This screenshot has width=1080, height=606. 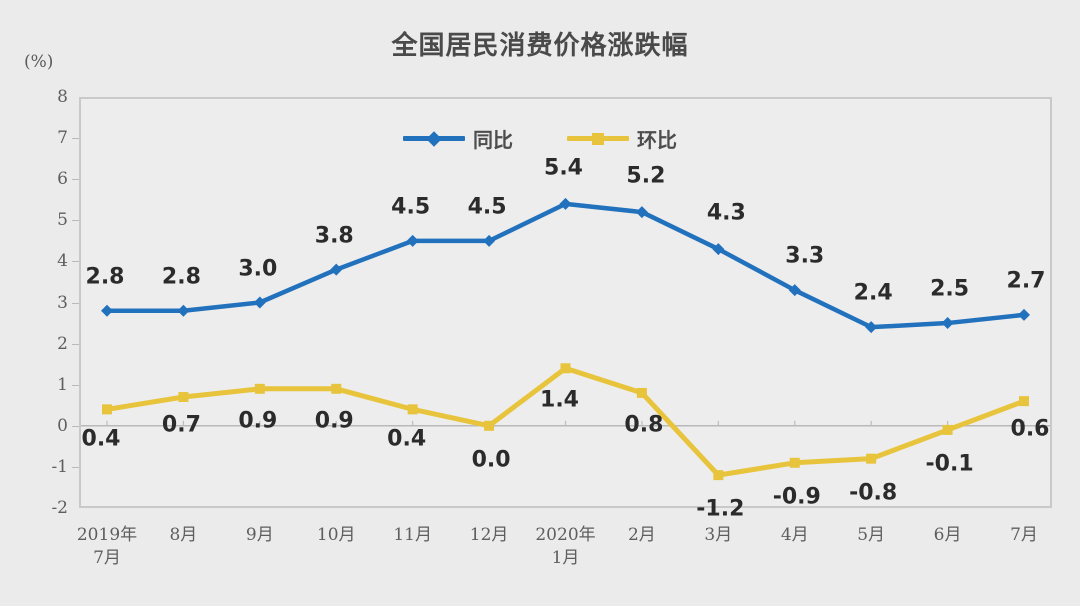 What do you see at coordinates (1026, 281) in the screenshot?
I see `data-point-label: 2.7` at bounding box center [1026, 281].